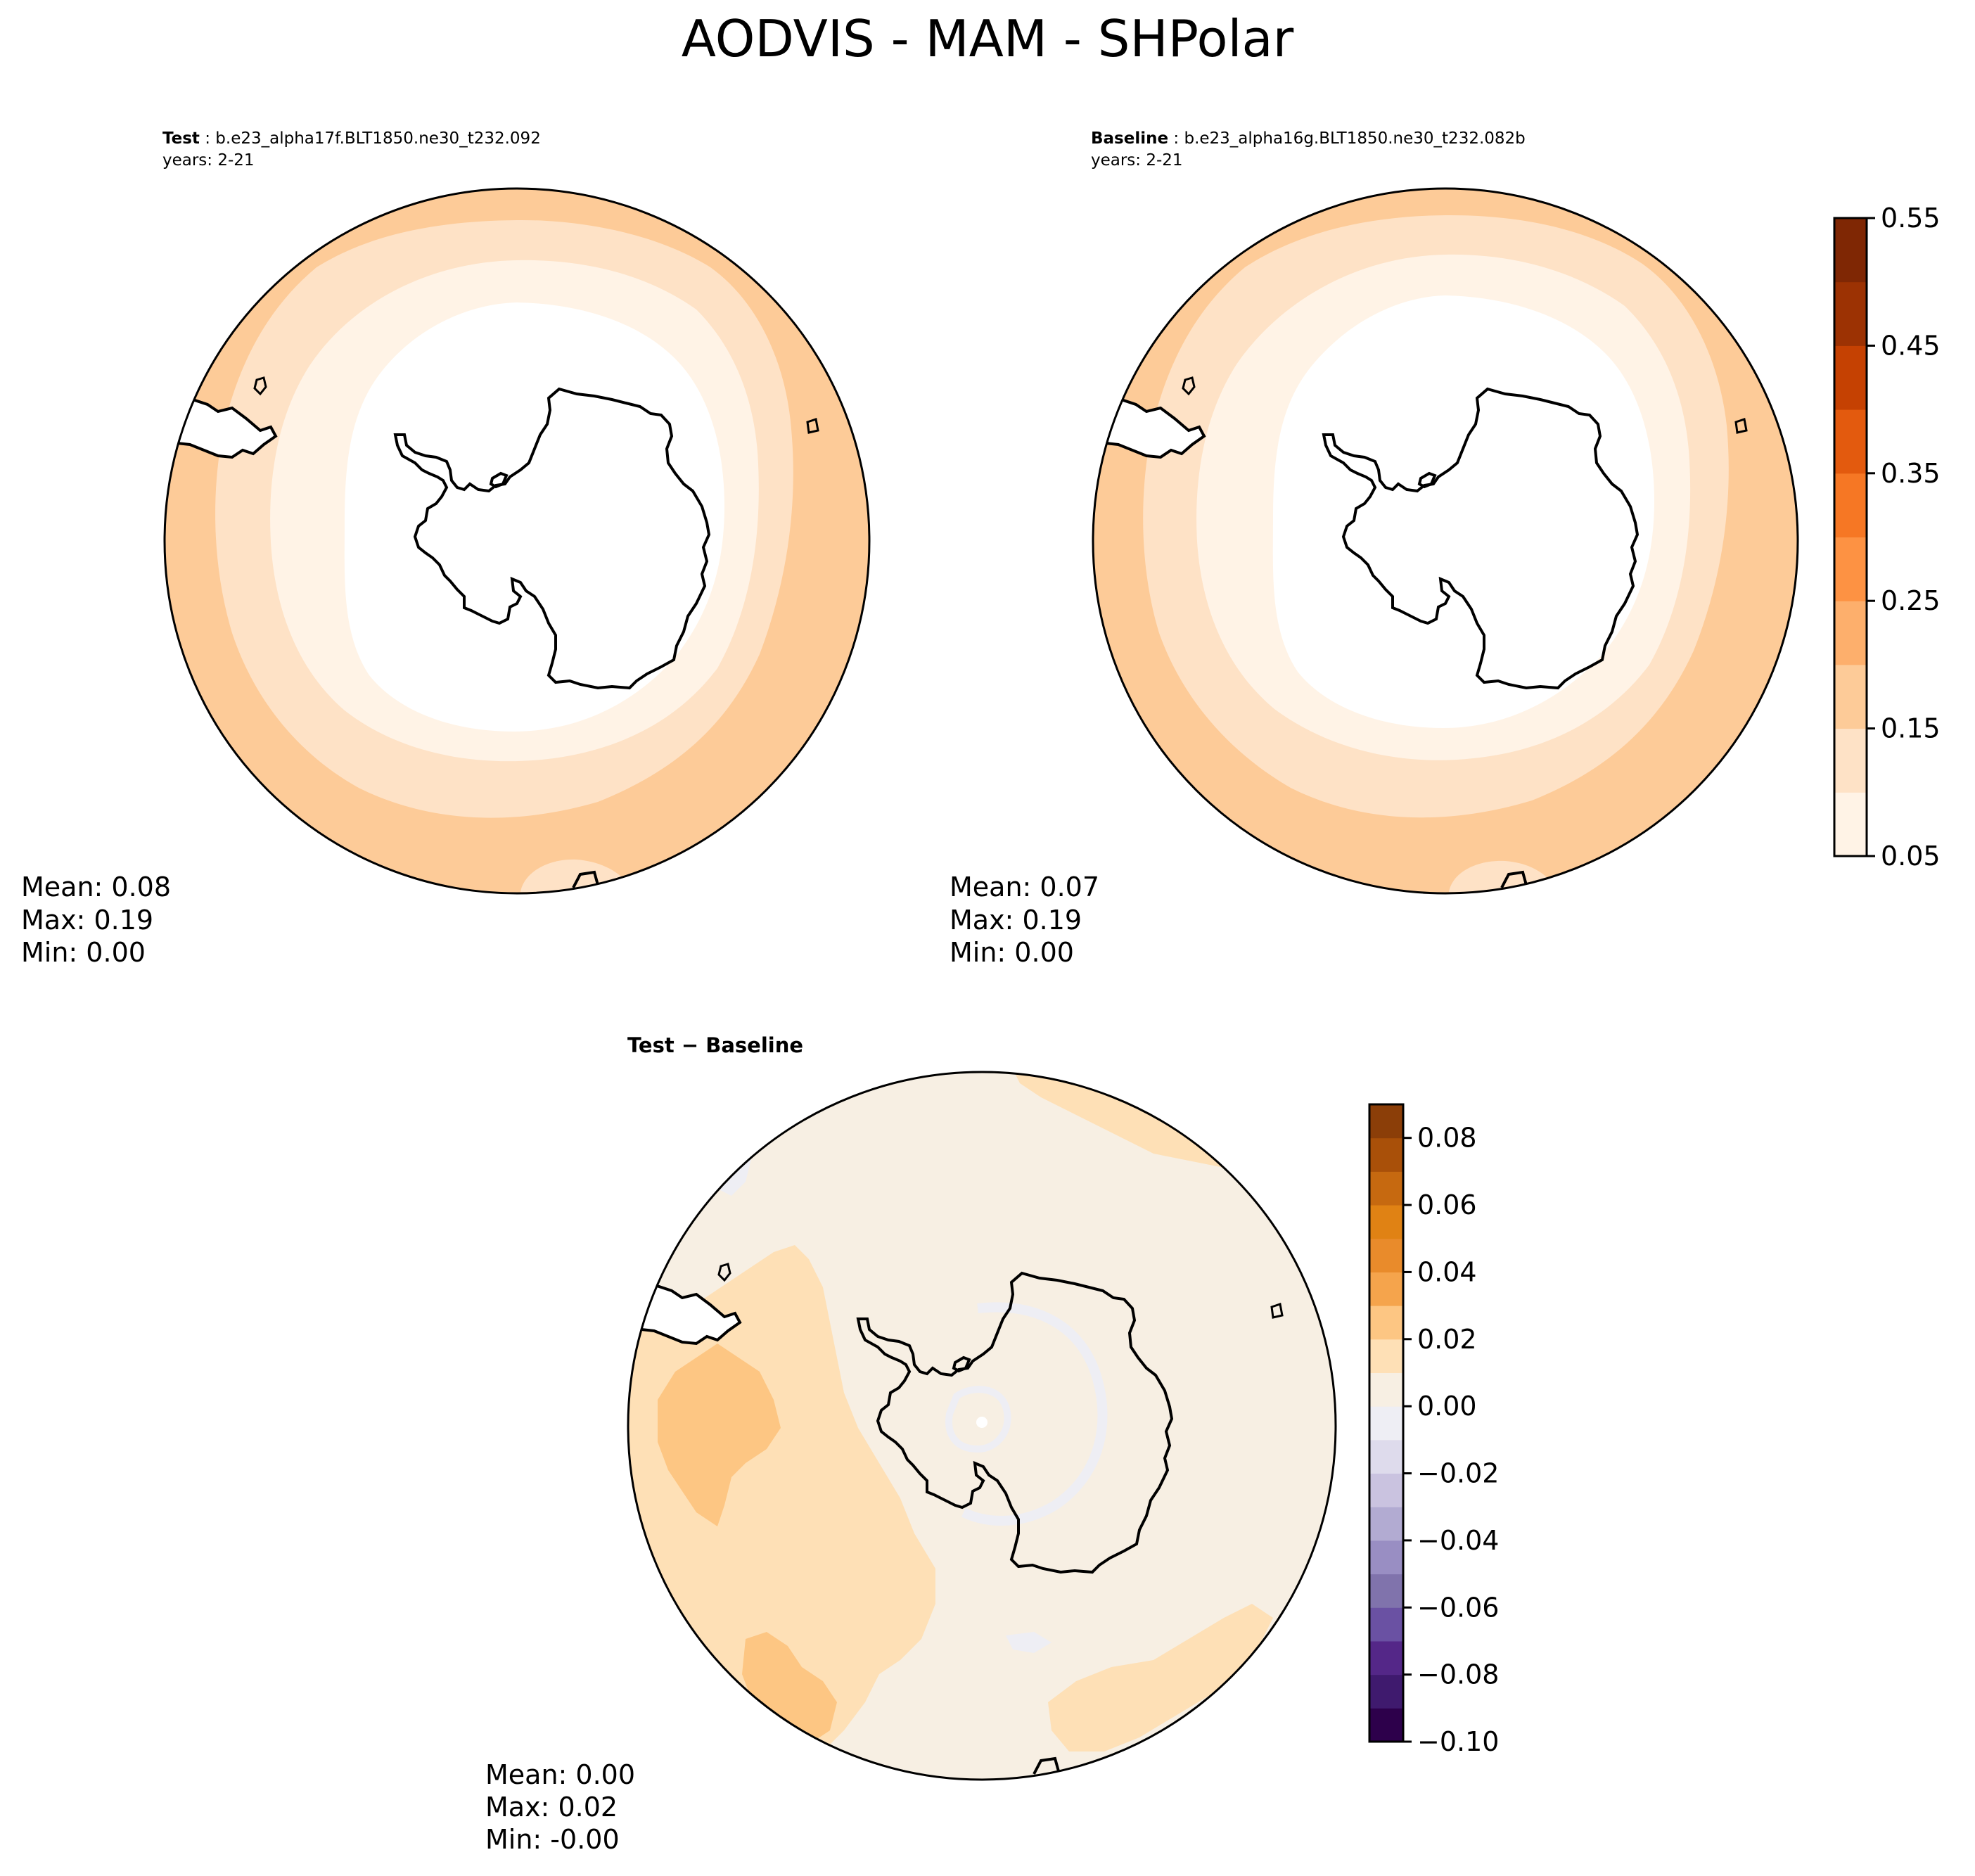 The width and height of the screenshot is (1975, 1876). Describe the element at coordinates (83, 952) in the screenshot. I see `test-min: Min: 0.00` at that location.